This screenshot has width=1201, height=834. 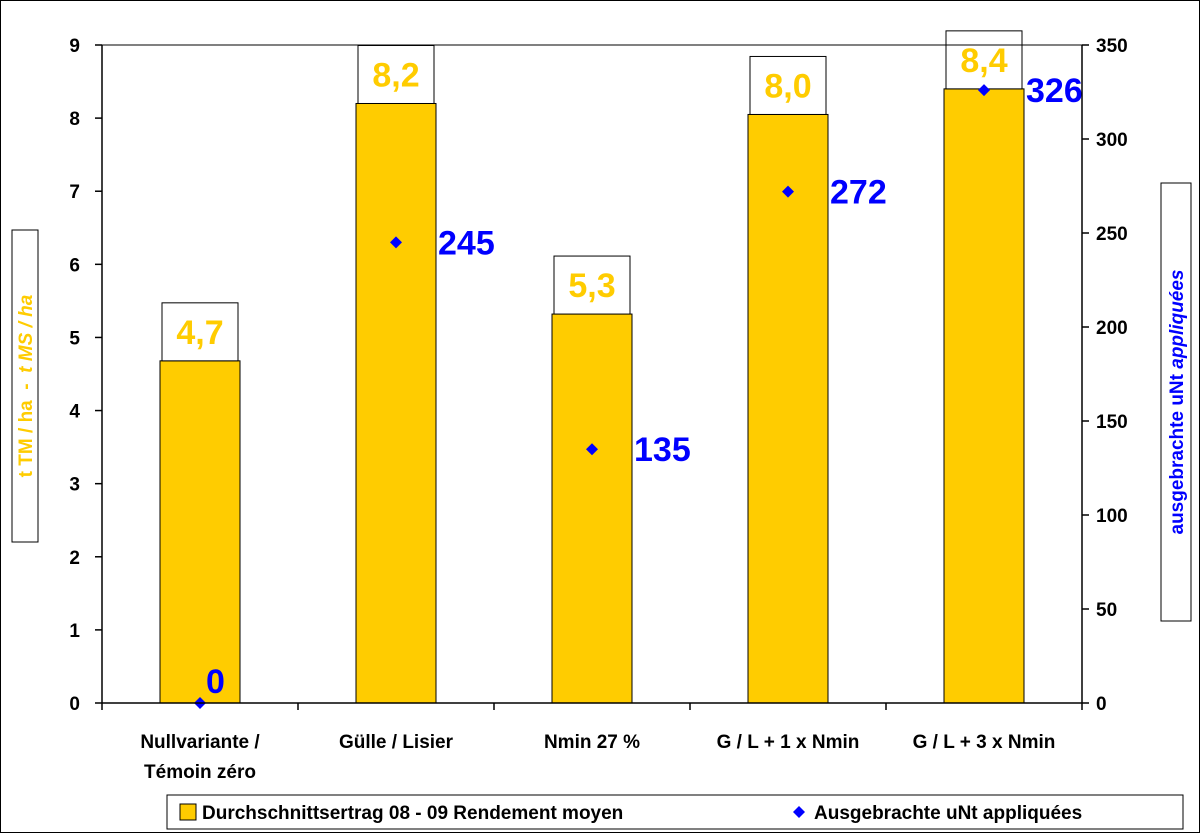 I want to click on right-tick-label: 250, so click(x=1112, y=234).